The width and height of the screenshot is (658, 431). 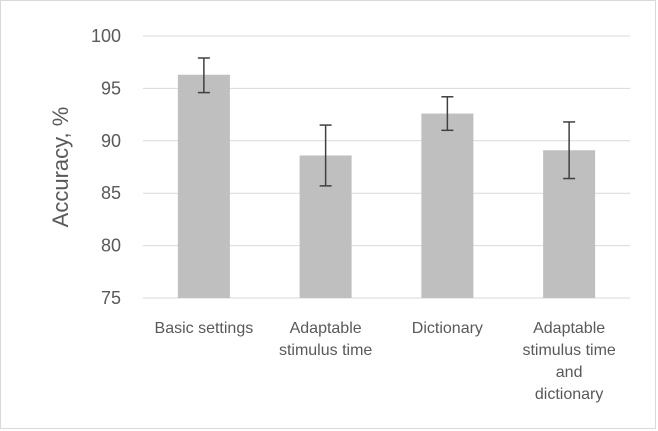 I want to click on x-category-label: Basic settings, so click(x=204, y=328).